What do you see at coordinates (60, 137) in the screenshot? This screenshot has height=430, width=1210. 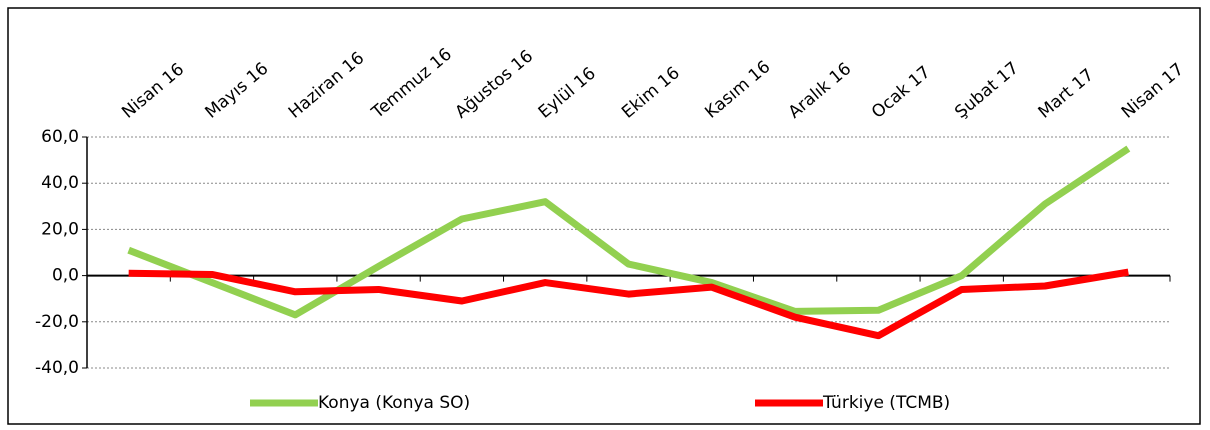 I see `y-tick-label: 60,0` at bounding box center [60, 137].